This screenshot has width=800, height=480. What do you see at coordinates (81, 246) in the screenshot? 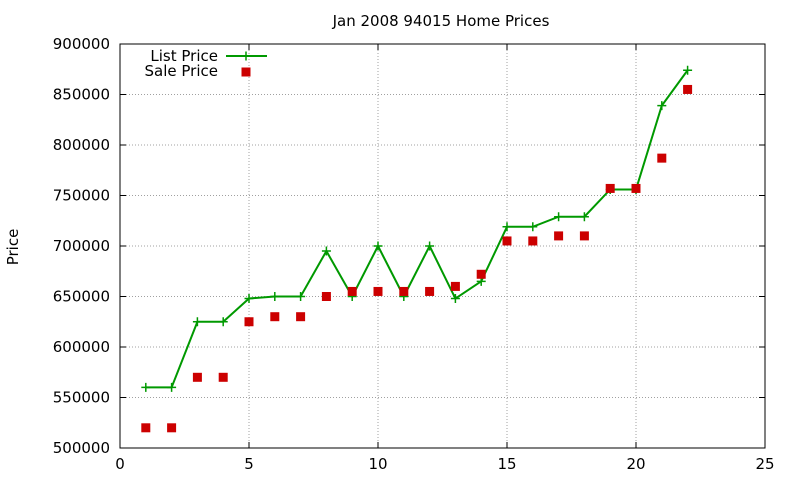
I see `y-tick-label: 700000` at bounding box center [81, 246].